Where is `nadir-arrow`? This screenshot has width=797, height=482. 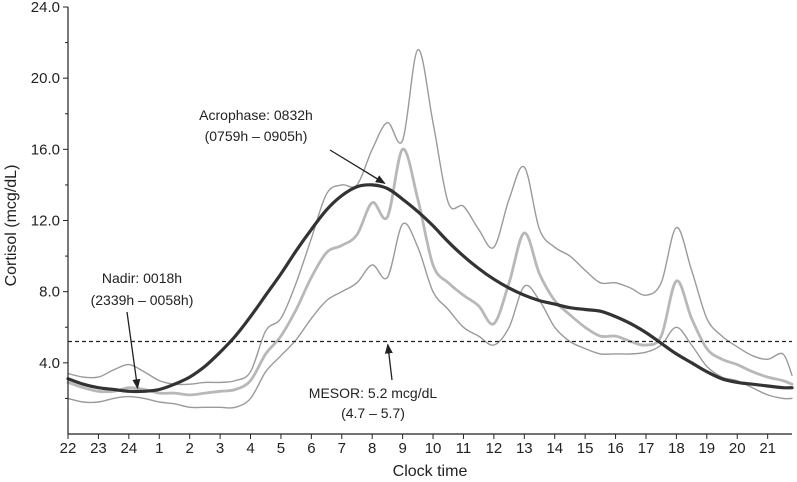
nadir-arrow is located at coordinates (133, 350).